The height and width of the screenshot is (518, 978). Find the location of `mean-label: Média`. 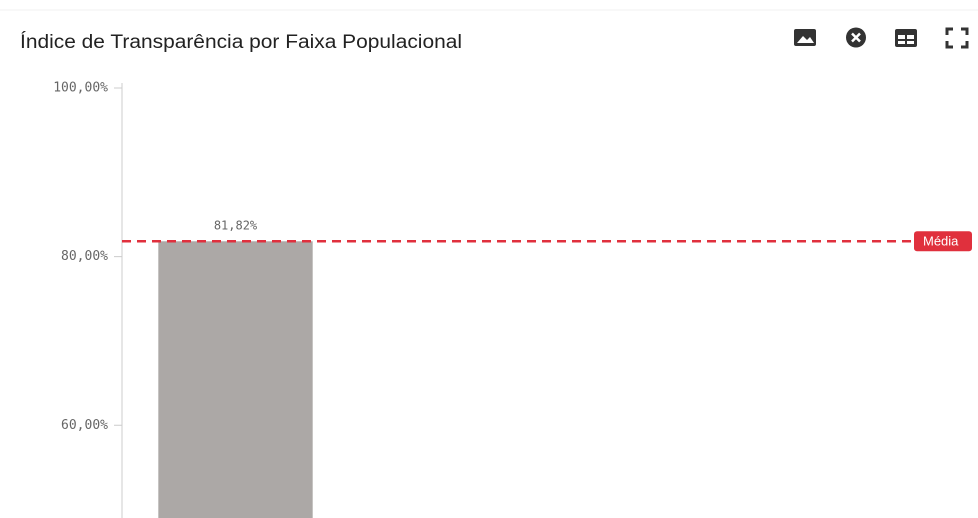

mean-label: Média is located at coordinates (941, 241).